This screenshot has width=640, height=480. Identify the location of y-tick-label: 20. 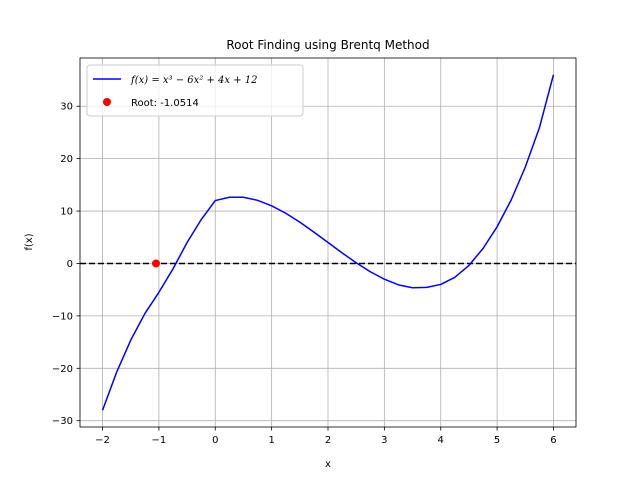
(66, 159).